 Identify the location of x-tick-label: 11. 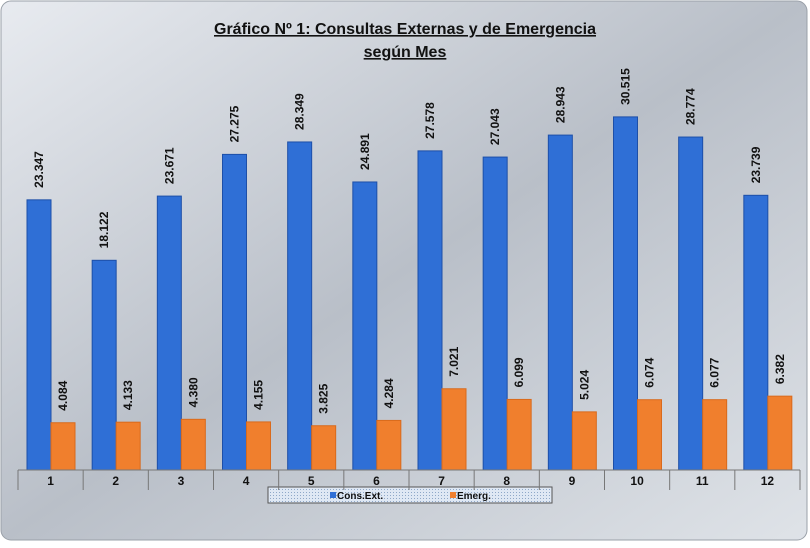
(702, 481).